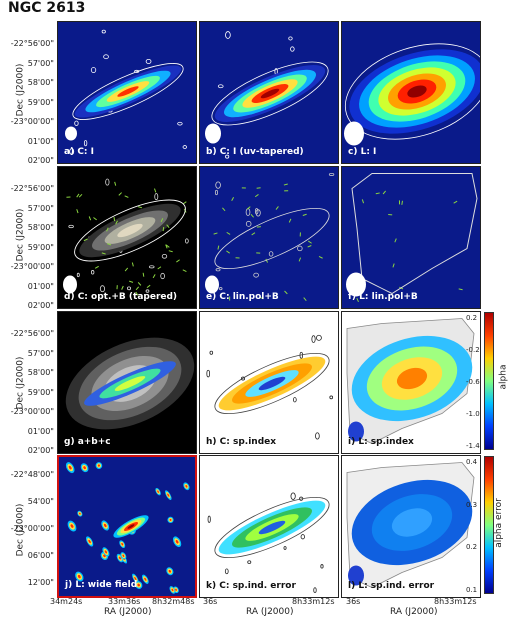 This screenshot has width=510, height=618. I want to click on panel-b-image, so click(267, 95).